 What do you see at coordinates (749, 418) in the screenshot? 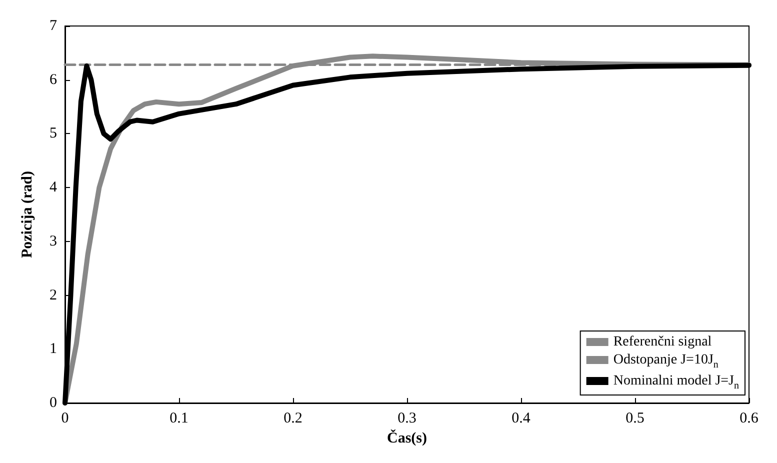
I see `x-tick-label: 0.6` at bounding box center [749, 418].